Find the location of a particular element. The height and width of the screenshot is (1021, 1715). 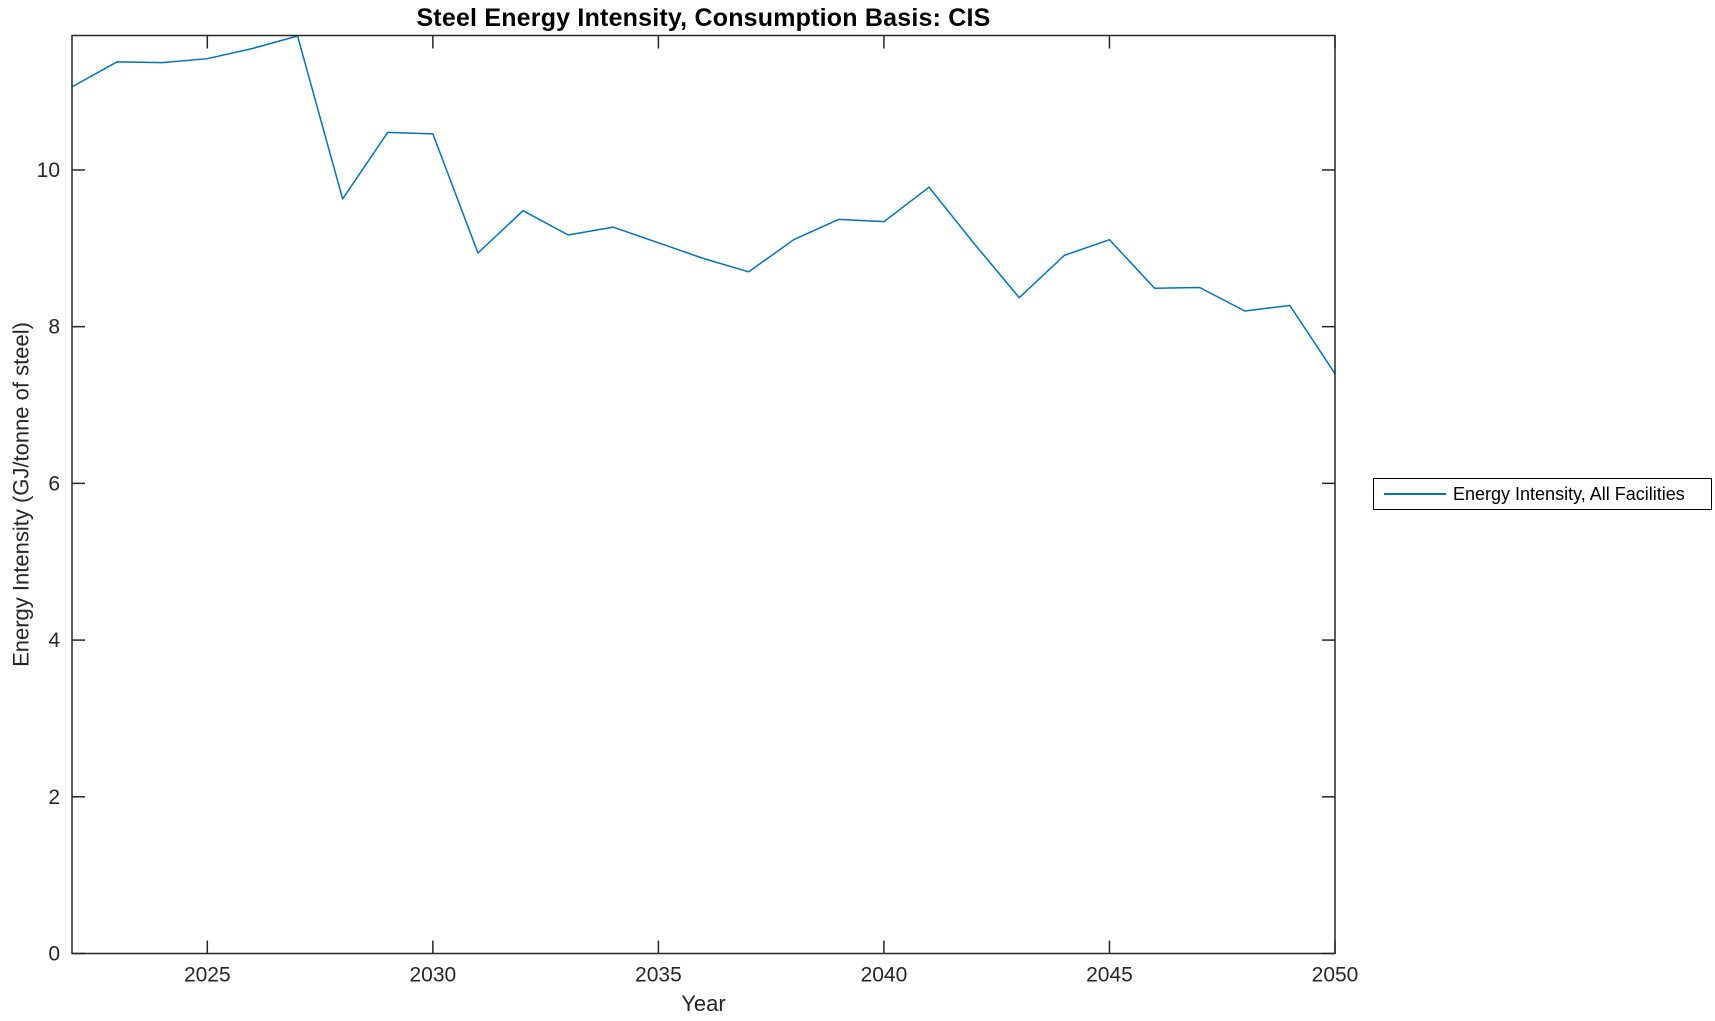

legend: Energy Intensity, All Facilities is located at coordinates (1542, 494).